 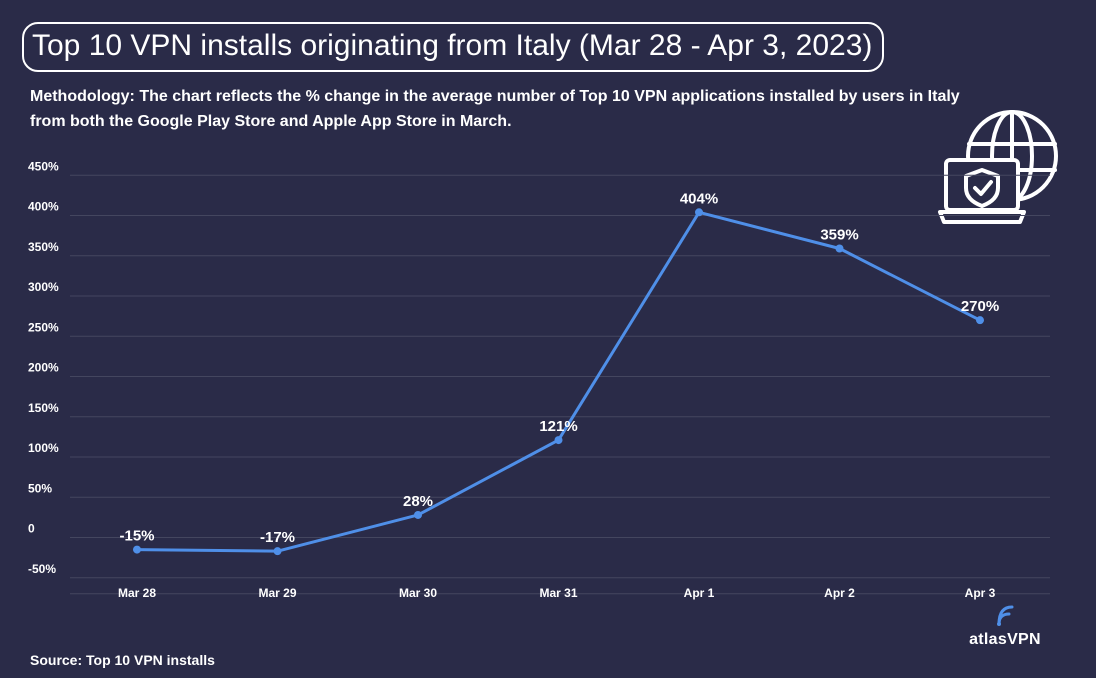 I want to click on x-tick-label: Mar 29, so click(x=277, y=593).